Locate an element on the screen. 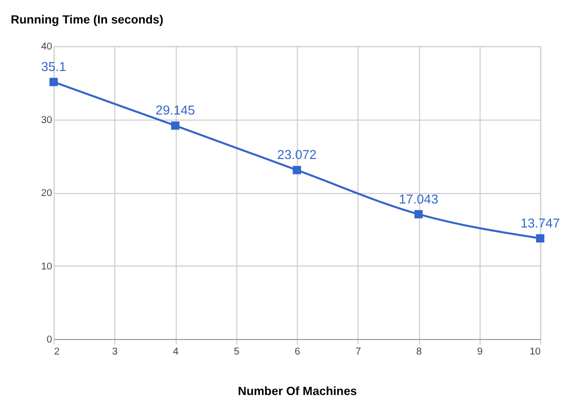 The width and height of the screenshot is (565, 415). data-label: 35.1 is located at coordinates (53, 66).